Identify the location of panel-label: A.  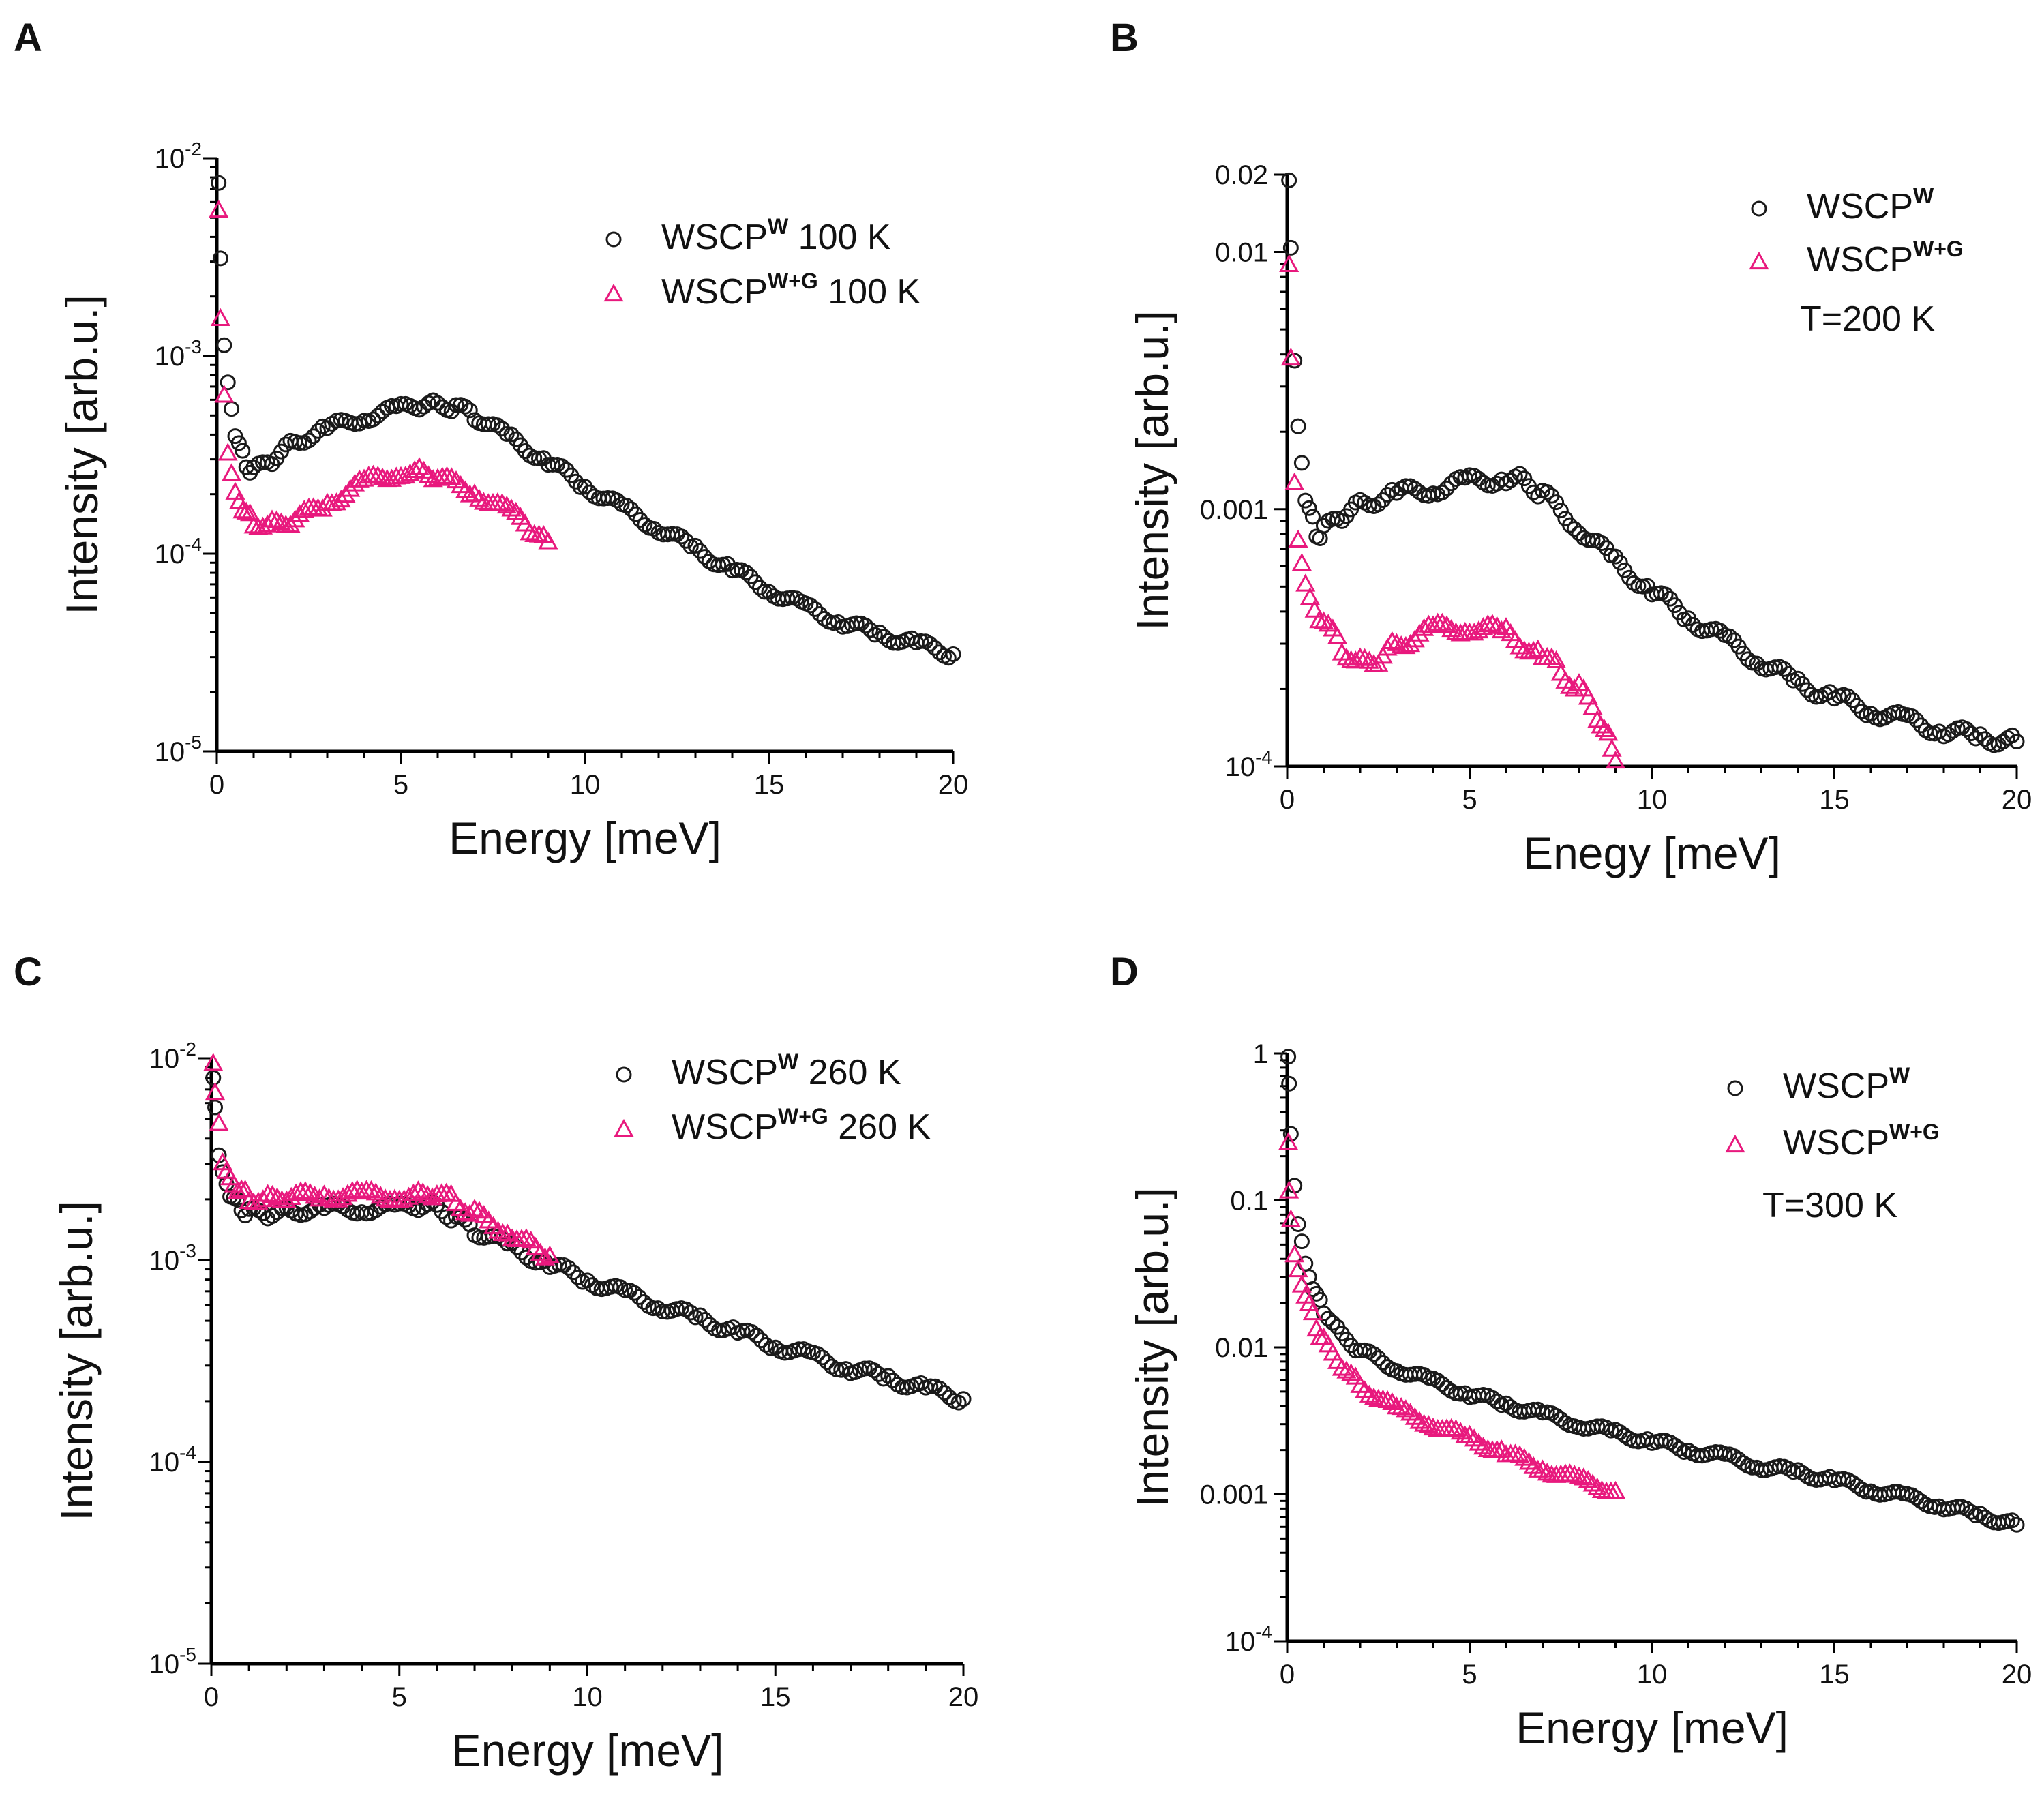
(28, 38).